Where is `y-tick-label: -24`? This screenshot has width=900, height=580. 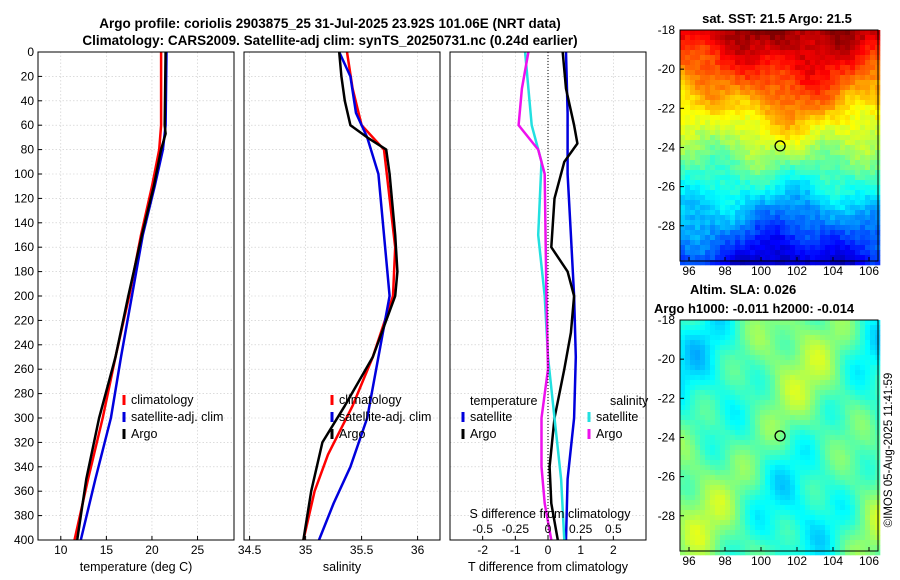 y-tick-label: -24 is located at coordinates (667, 437).